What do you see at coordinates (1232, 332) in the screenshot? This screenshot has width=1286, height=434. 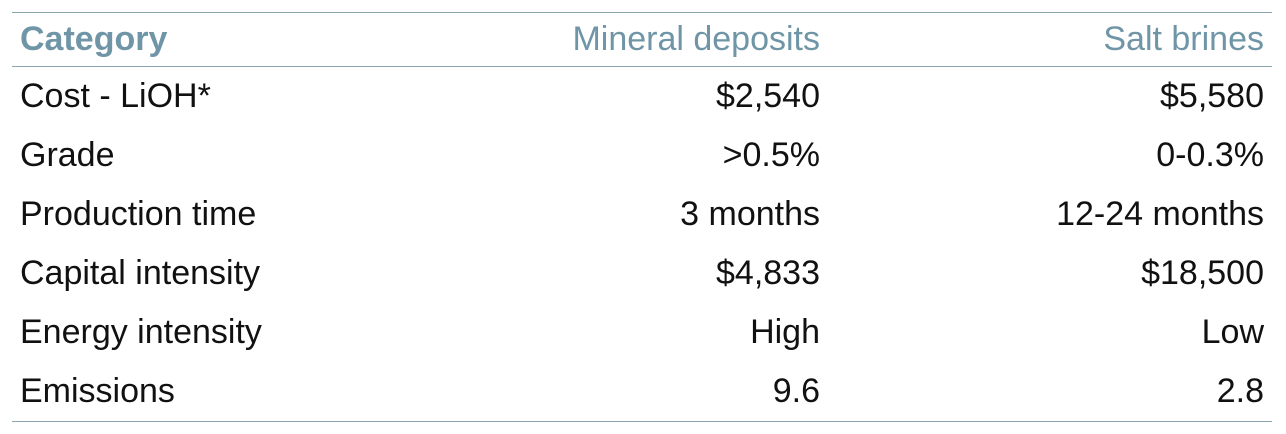 I see `row-brine-value: Low` at bounding box center [1232, 332].